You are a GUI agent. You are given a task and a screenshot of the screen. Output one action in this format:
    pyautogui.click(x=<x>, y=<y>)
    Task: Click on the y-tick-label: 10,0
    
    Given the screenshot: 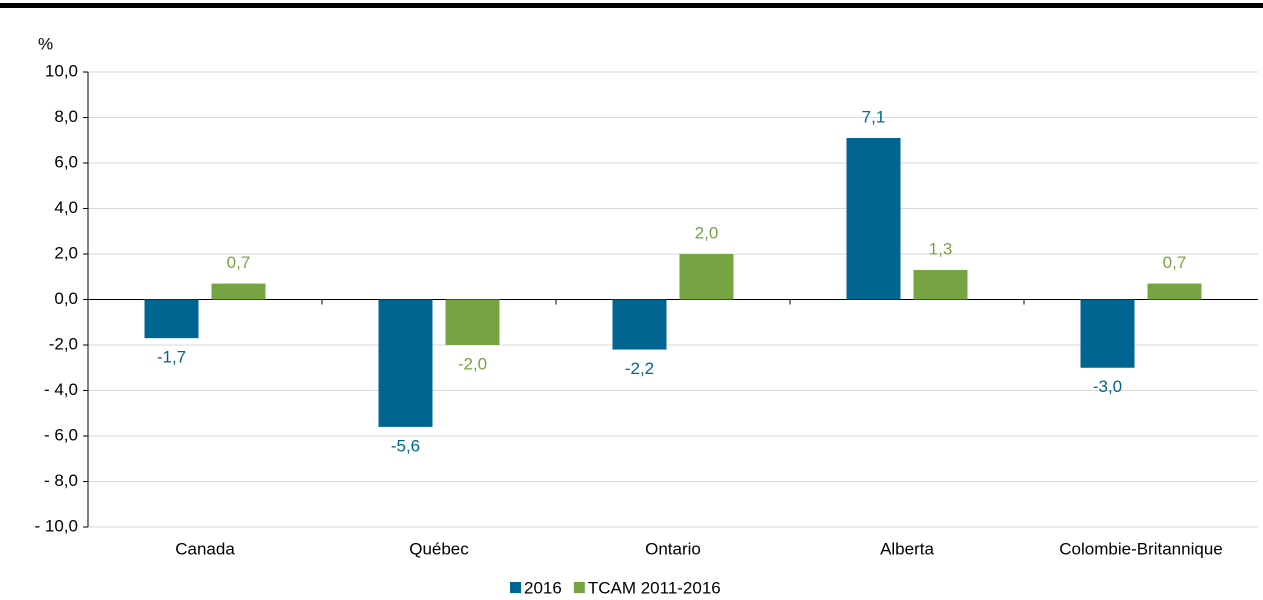 What is the action you would take?
    pyautogui.click(x=61, y=70)
    